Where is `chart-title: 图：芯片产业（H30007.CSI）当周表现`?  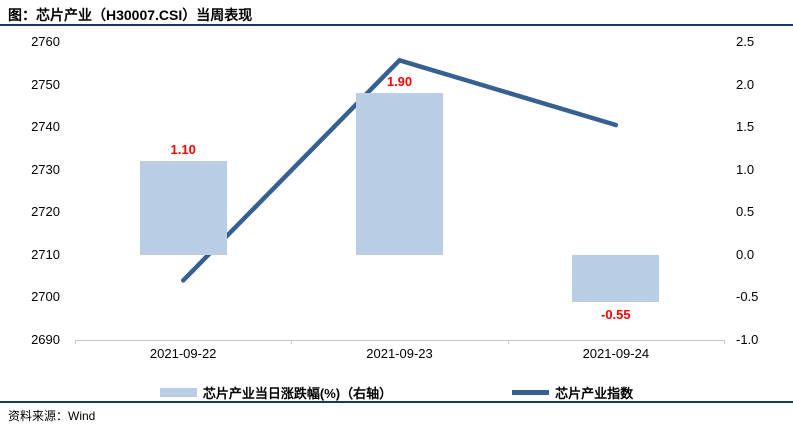
chart-title: 图：芯片产业（H30007.CSI）当周表现 is located at coordinates (130, 15).